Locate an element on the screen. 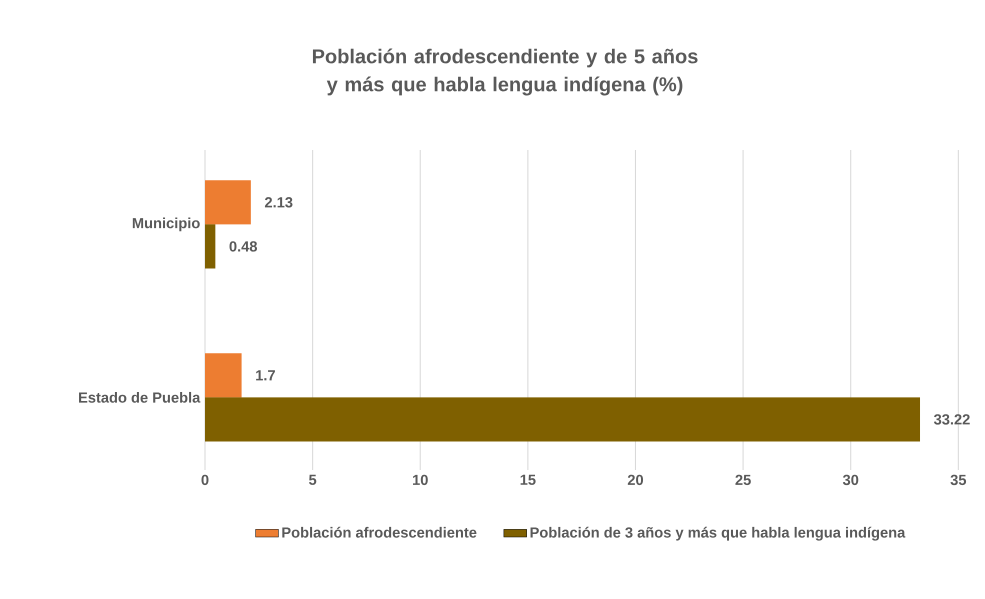  x-tick-label: 35 is located at coordinates (958, 480).